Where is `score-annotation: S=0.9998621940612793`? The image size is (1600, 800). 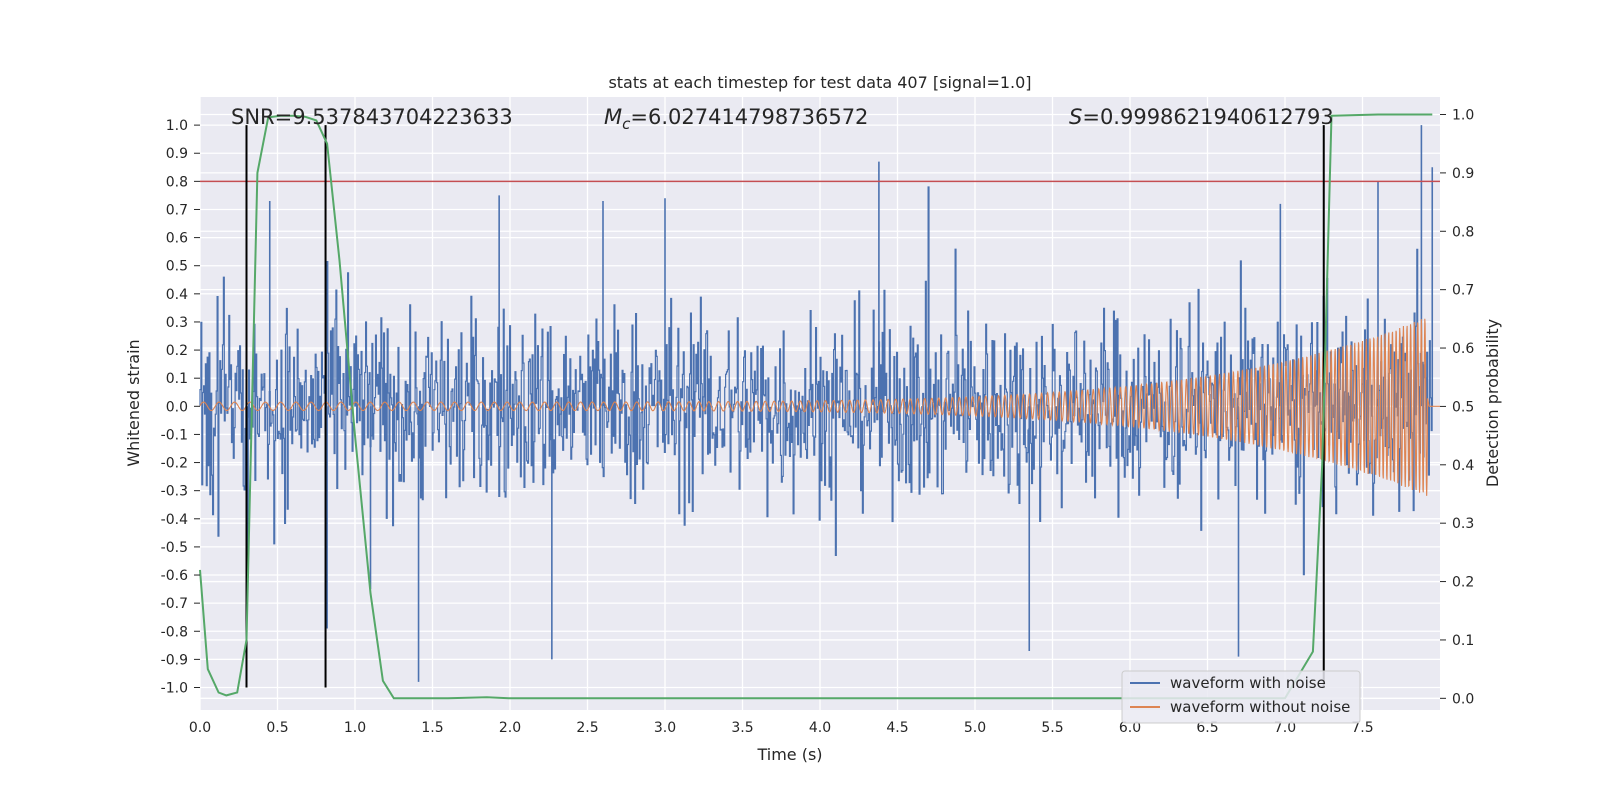
score-annotation: S=0.9998621940612793 is located at coordinates (1201, 117).